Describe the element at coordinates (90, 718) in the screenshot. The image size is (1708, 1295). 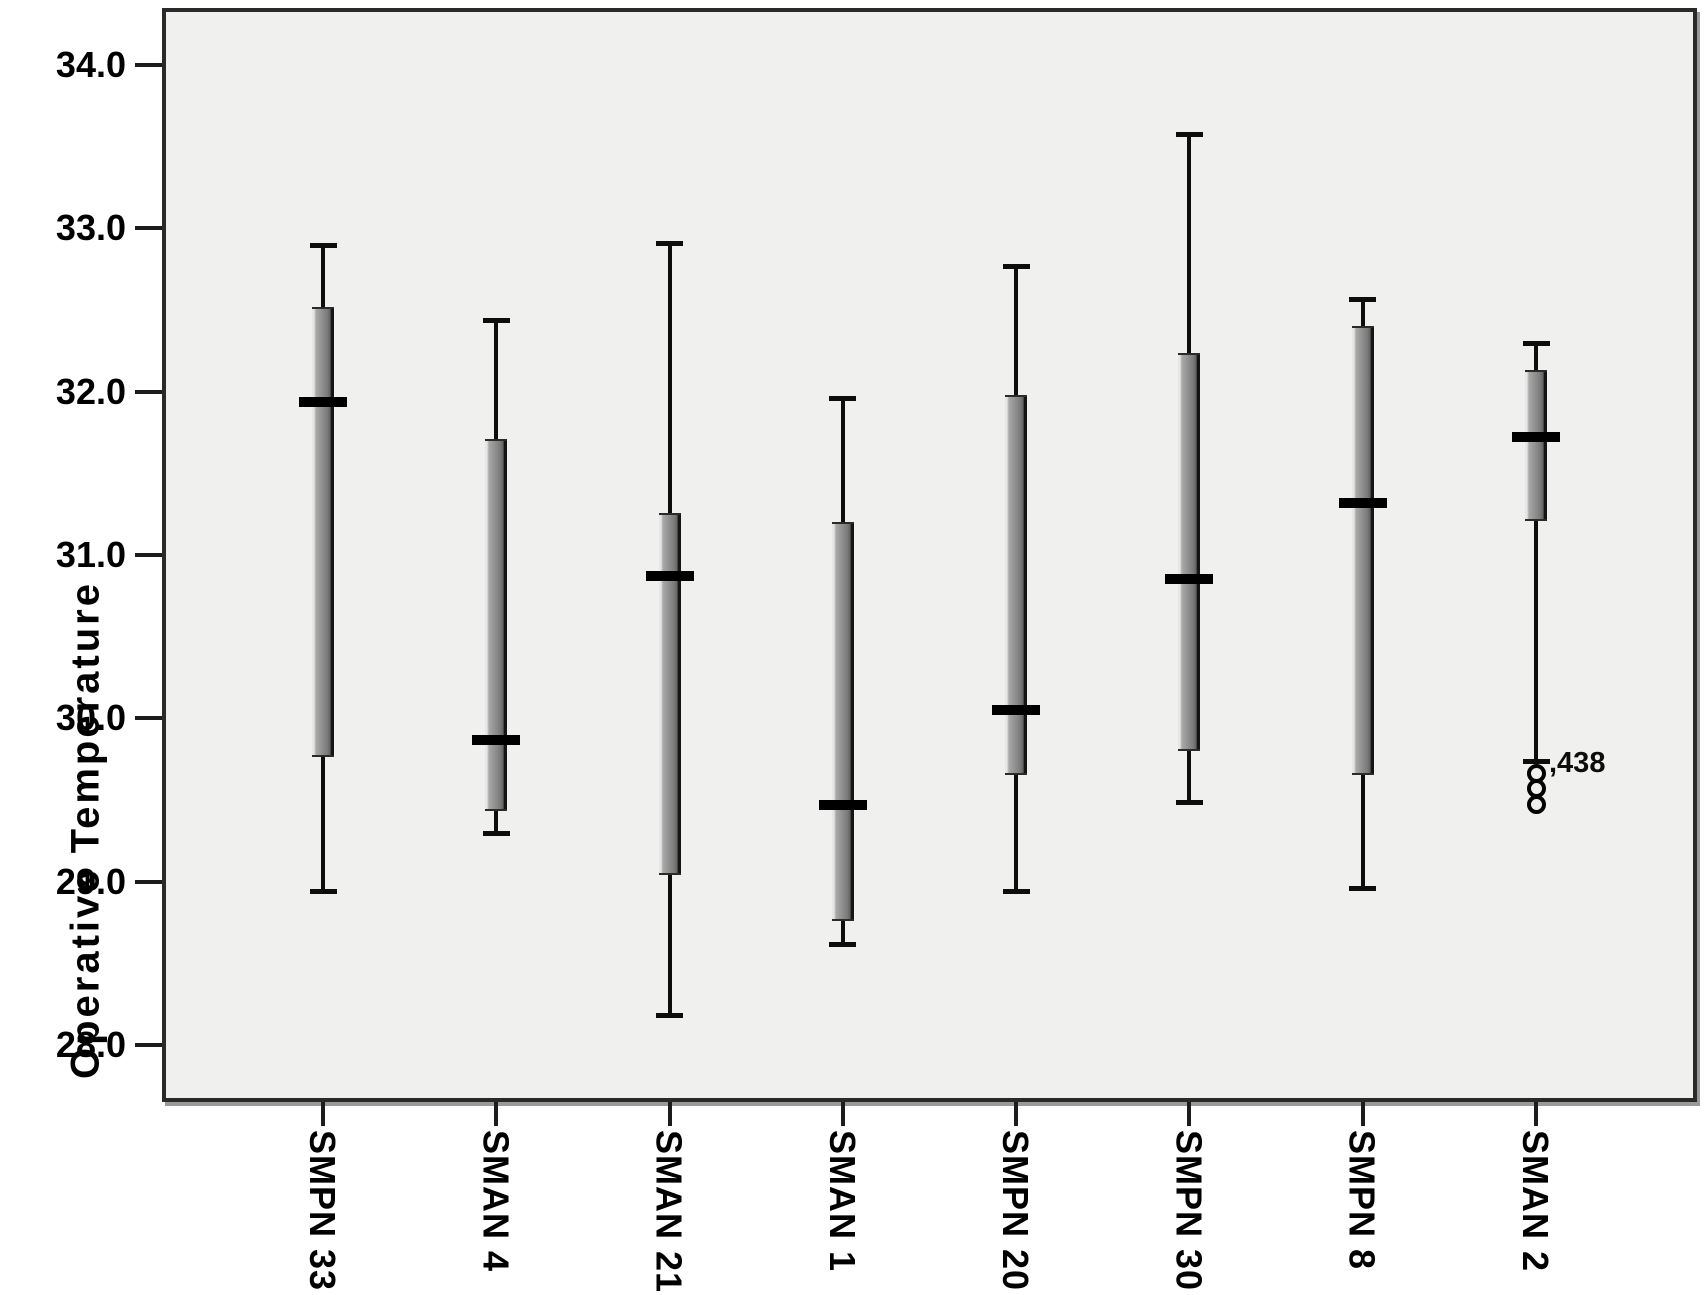
I see `y-tick-label: 30.0` at that location.